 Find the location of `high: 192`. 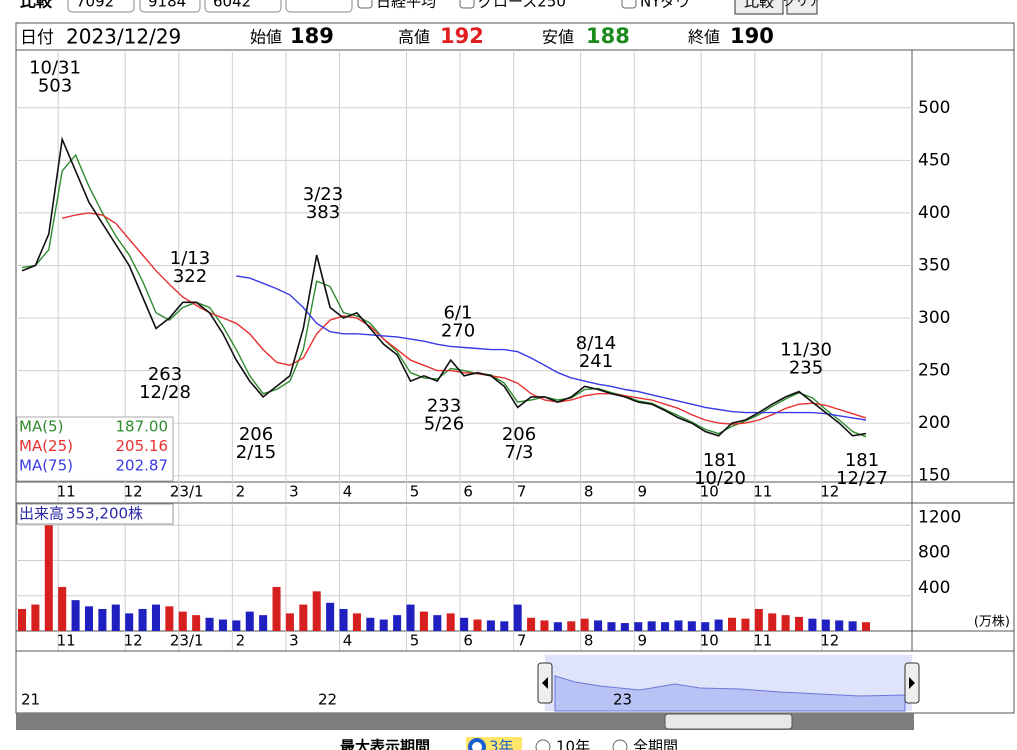

high: 192 is located at coordinates (462, 36).